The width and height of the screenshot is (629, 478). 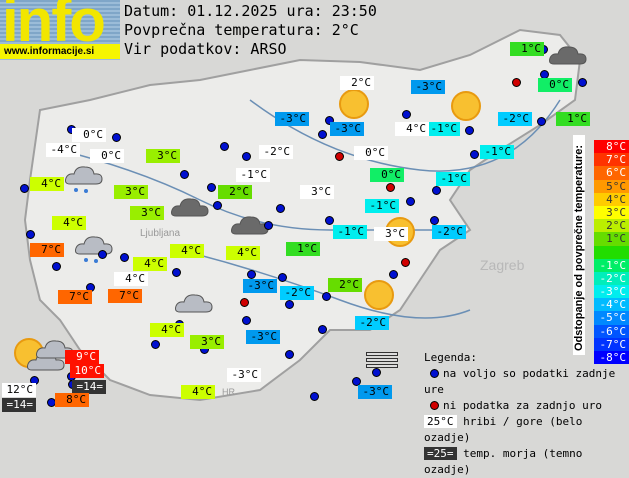 What do you see at coordinates (611, 278) in the screenshot?
I see `scale-step: -2°C` at bounding box center [611, 278].